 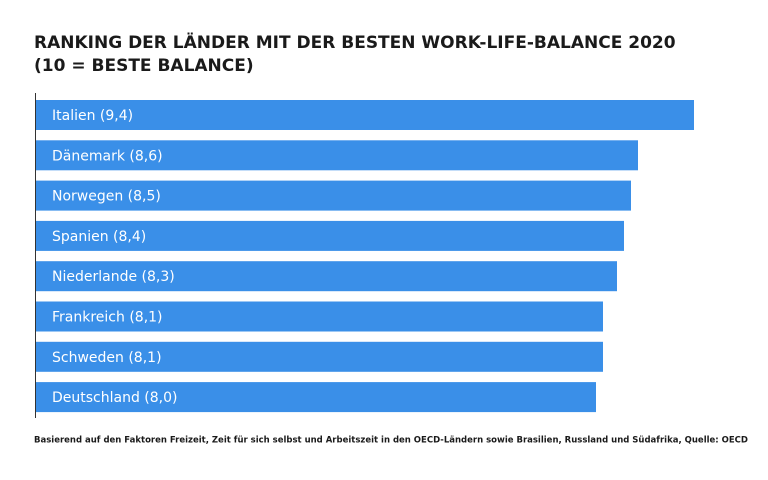 I want to click on bar-label: Niederlande (8,3), so click(x=113, y=277).